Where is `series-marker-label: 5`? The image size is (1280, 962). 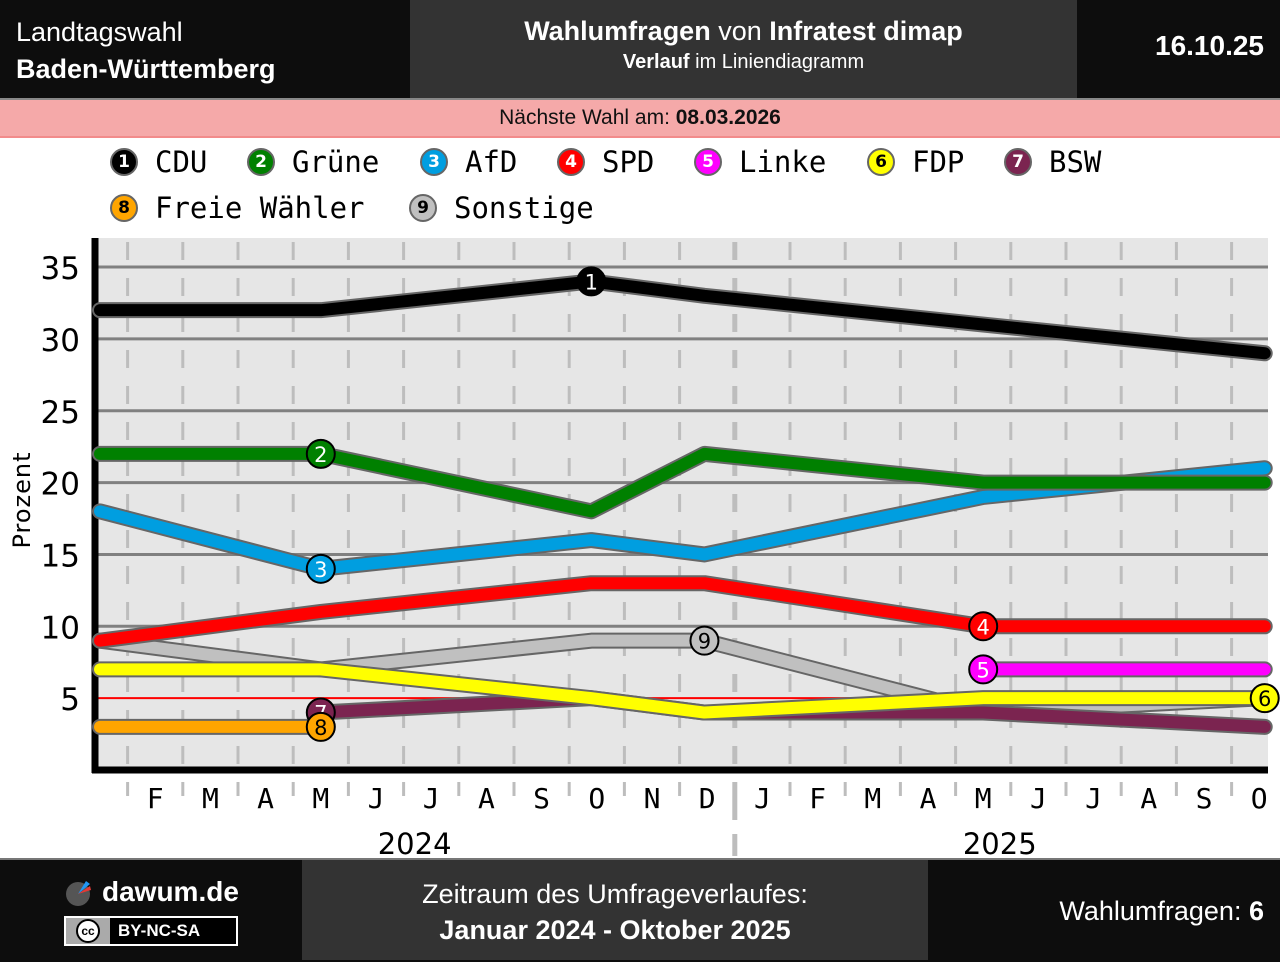
series-marker-label: 5 is located at coordinates (983, 670).